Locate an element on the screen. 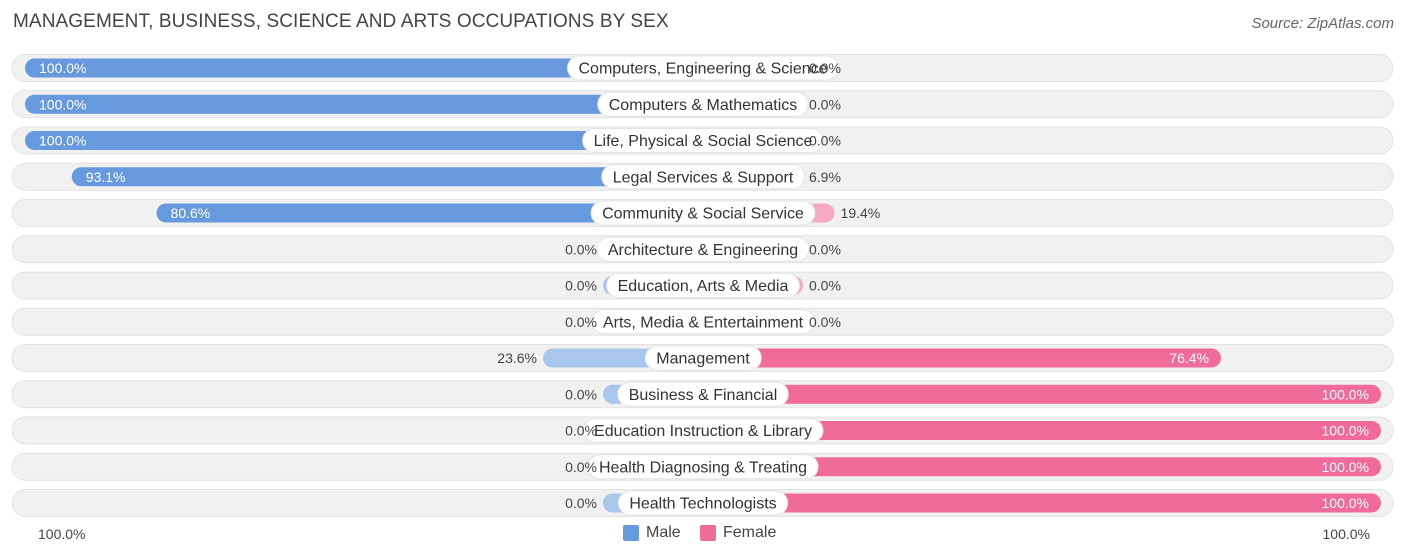 Image resolution: width=1406 pixels, height=559 pixels. male-value-label: 23.6% is located at coordinates (517, 358).